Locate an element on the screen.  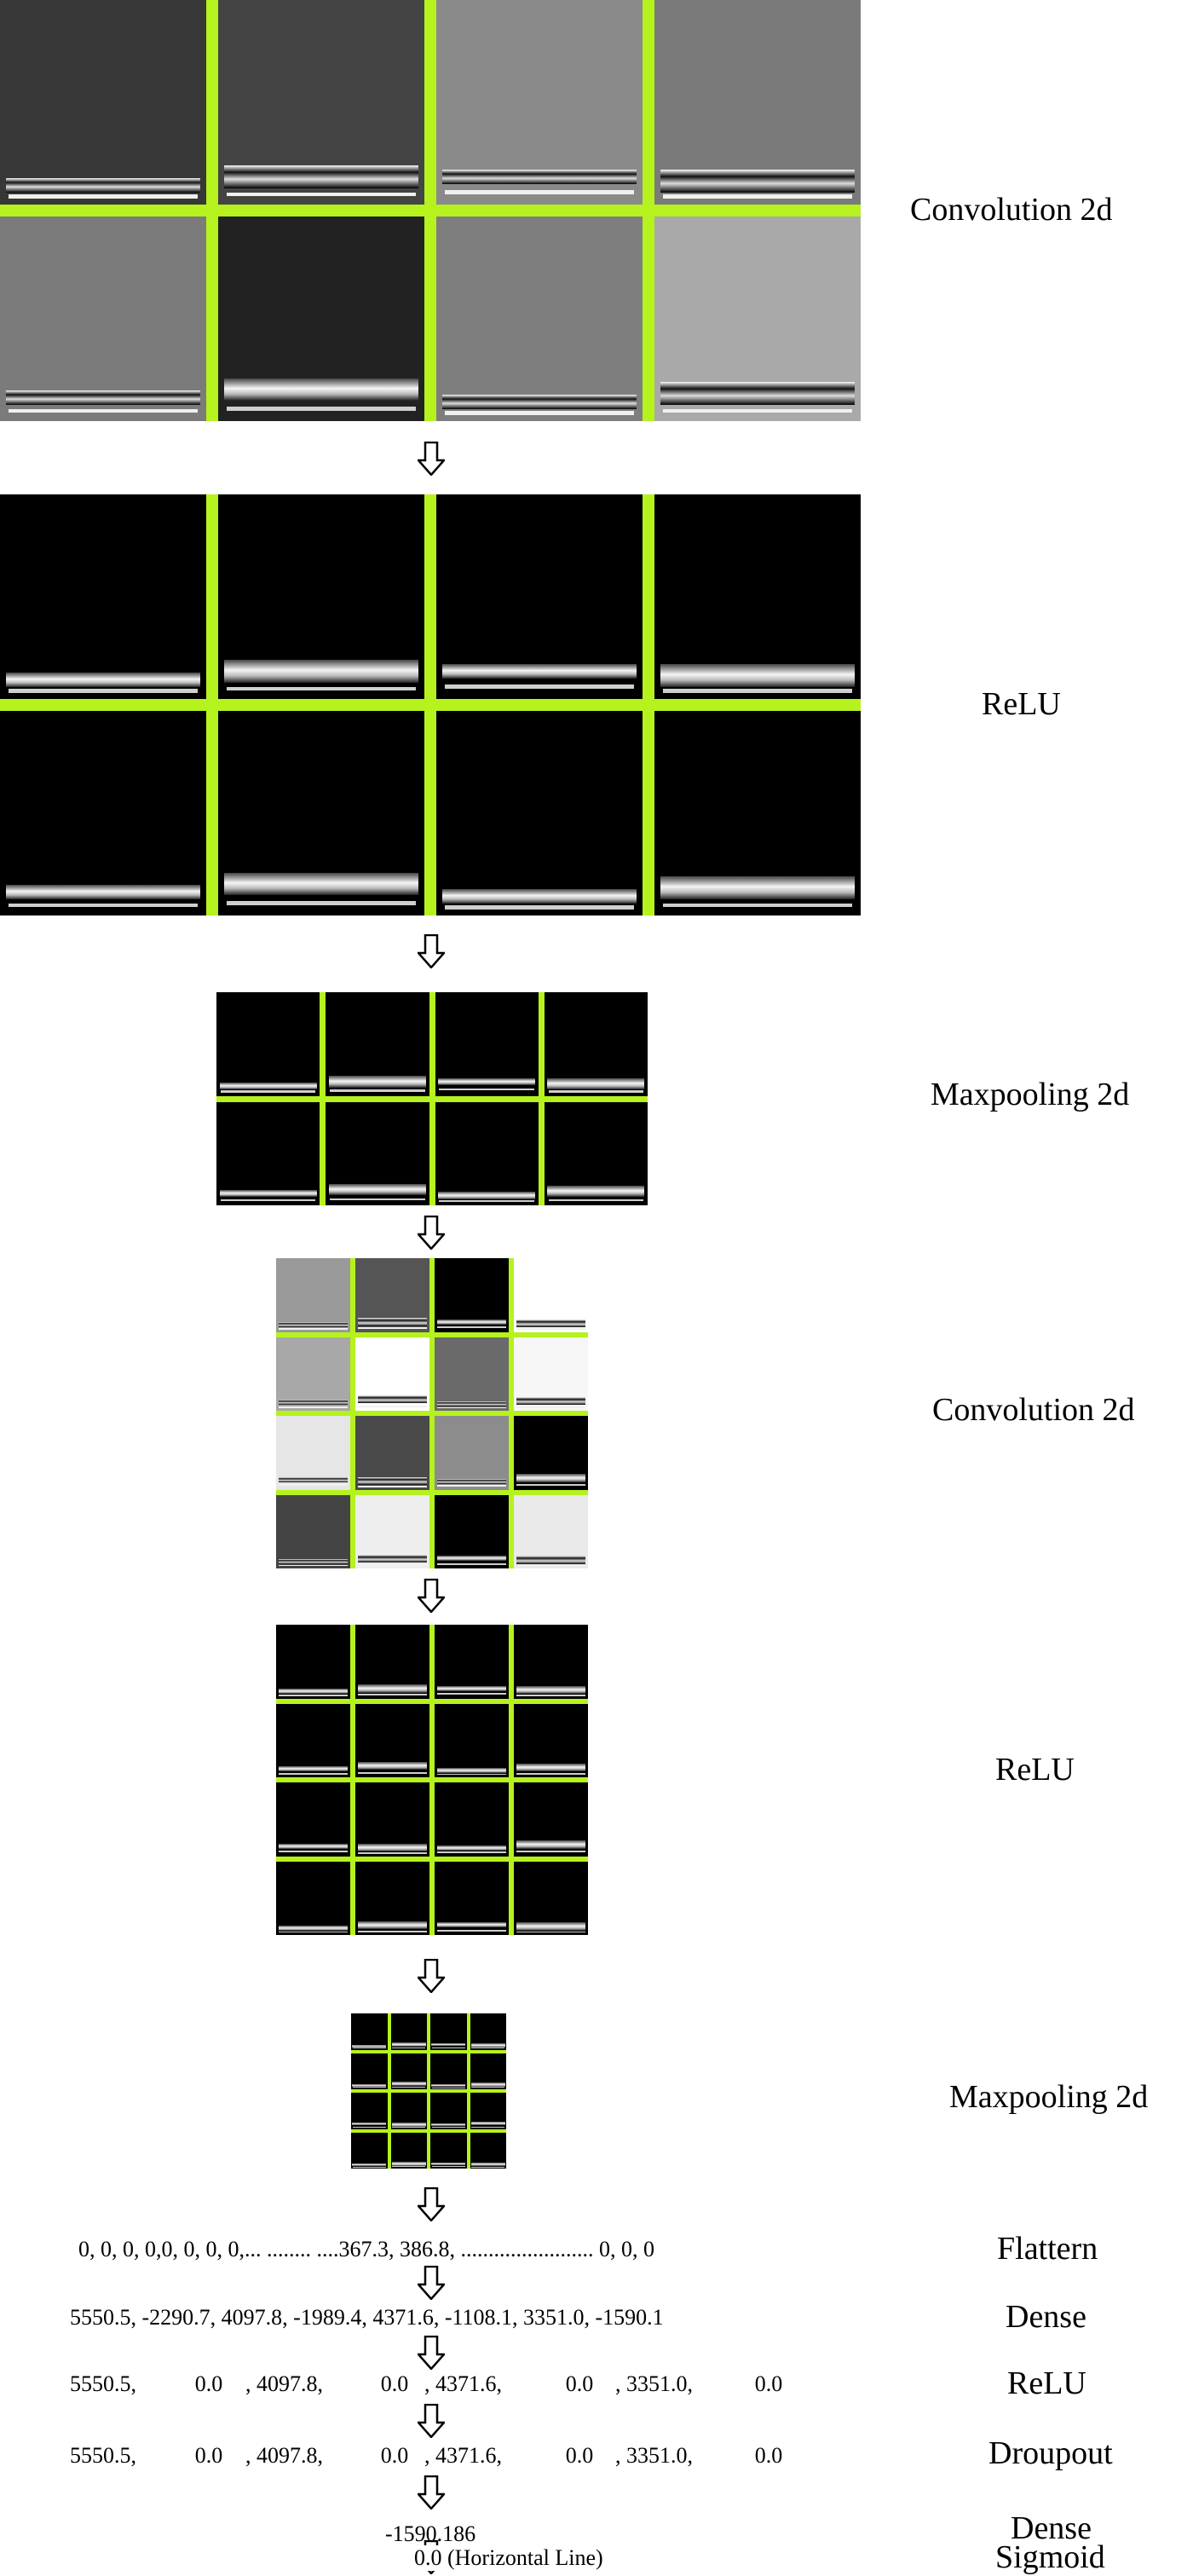
layer-label-conv2: Convolution 2d is located at coordinates (1033, 1410).